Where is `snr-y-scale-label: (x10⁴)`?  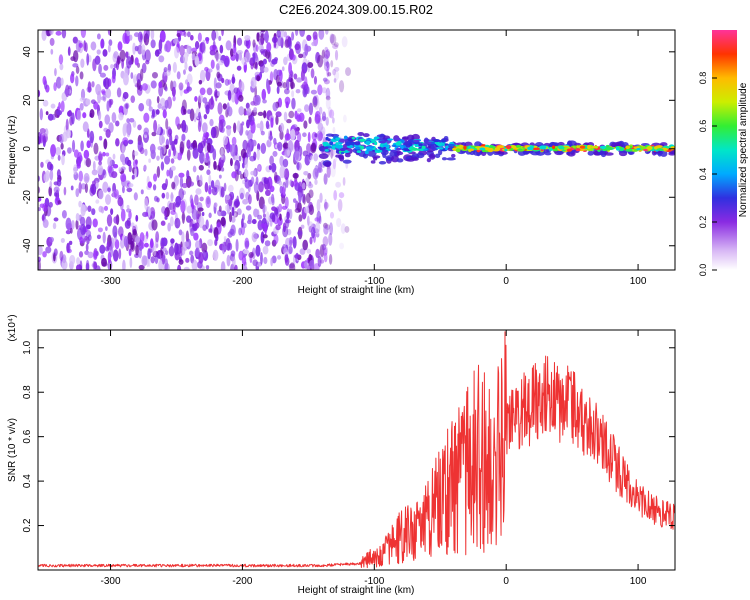
snr-y-scale-label: (x10⁴) is located at coordinates (12, 327).